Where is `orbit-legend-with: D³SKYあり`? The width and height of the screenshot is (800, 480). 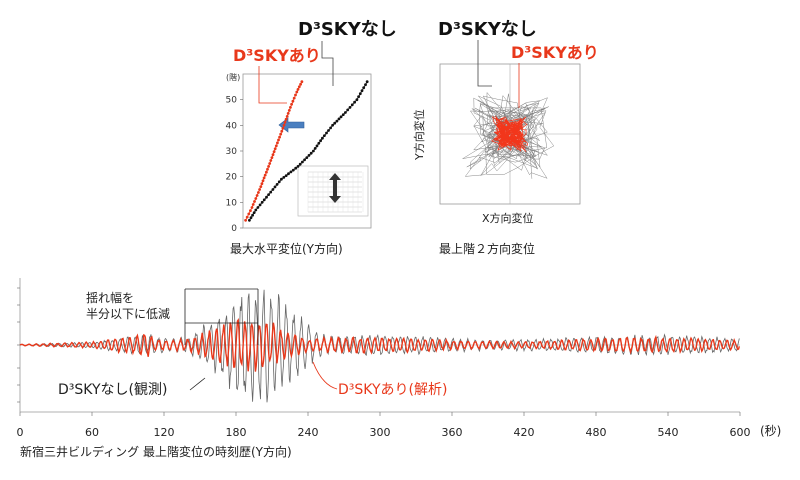 orbit-legend-with: D³SKYあり is located at coordinates (555, 52).